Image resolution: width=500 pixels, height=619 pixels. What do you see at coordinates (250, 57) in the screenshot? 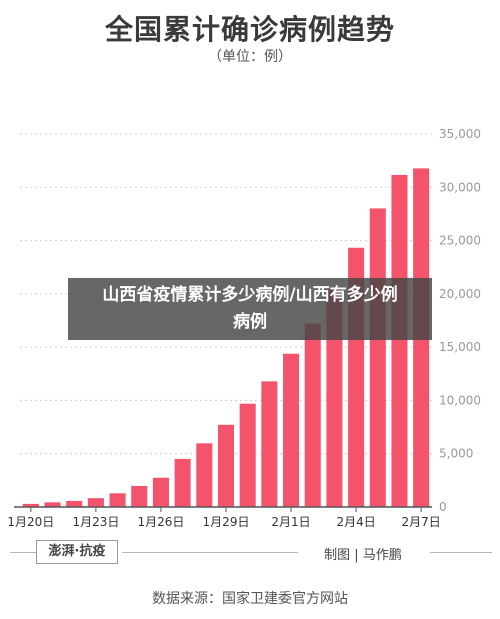
I see `chart-subtitle: （单位：例）` at bounding box center [250, 57].